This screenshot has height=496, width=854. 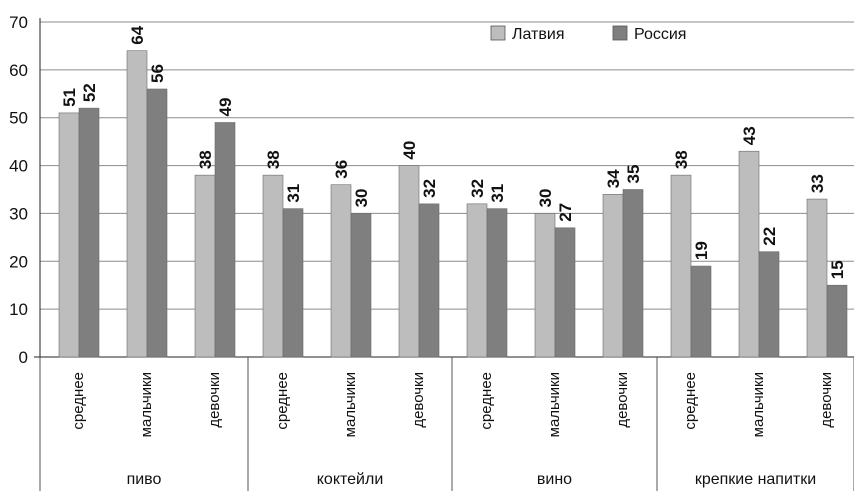 What do you see at coordinates (409, 150) in the screenshot?
I see `data-label: 40` at bounding box center [409, 150].